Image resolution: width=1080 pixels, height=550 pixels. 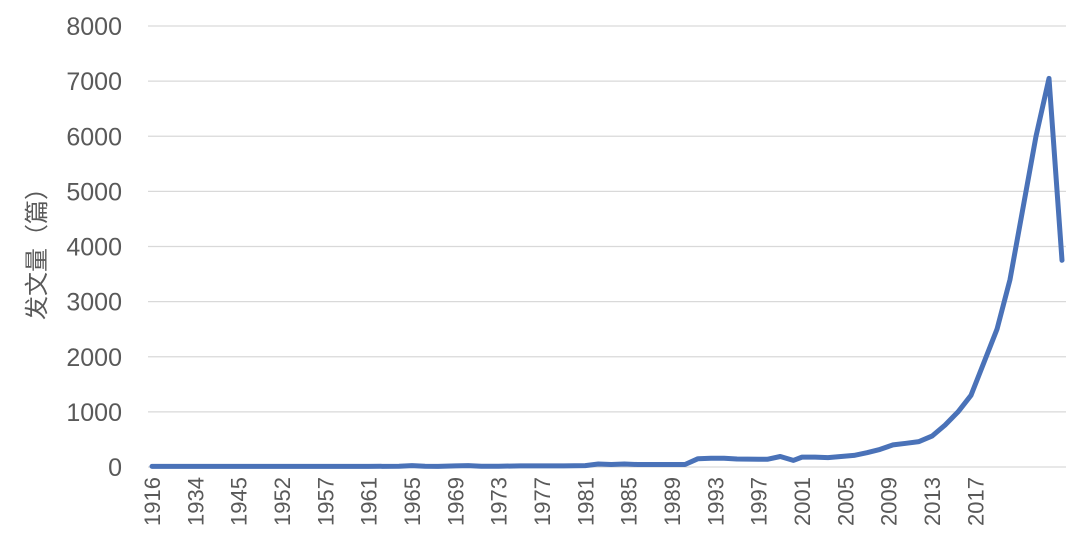 What do you see at coordinates (932, 501) in the screenshot?
I see `x-tick-label: 2013` at bounding box center [932, 501].